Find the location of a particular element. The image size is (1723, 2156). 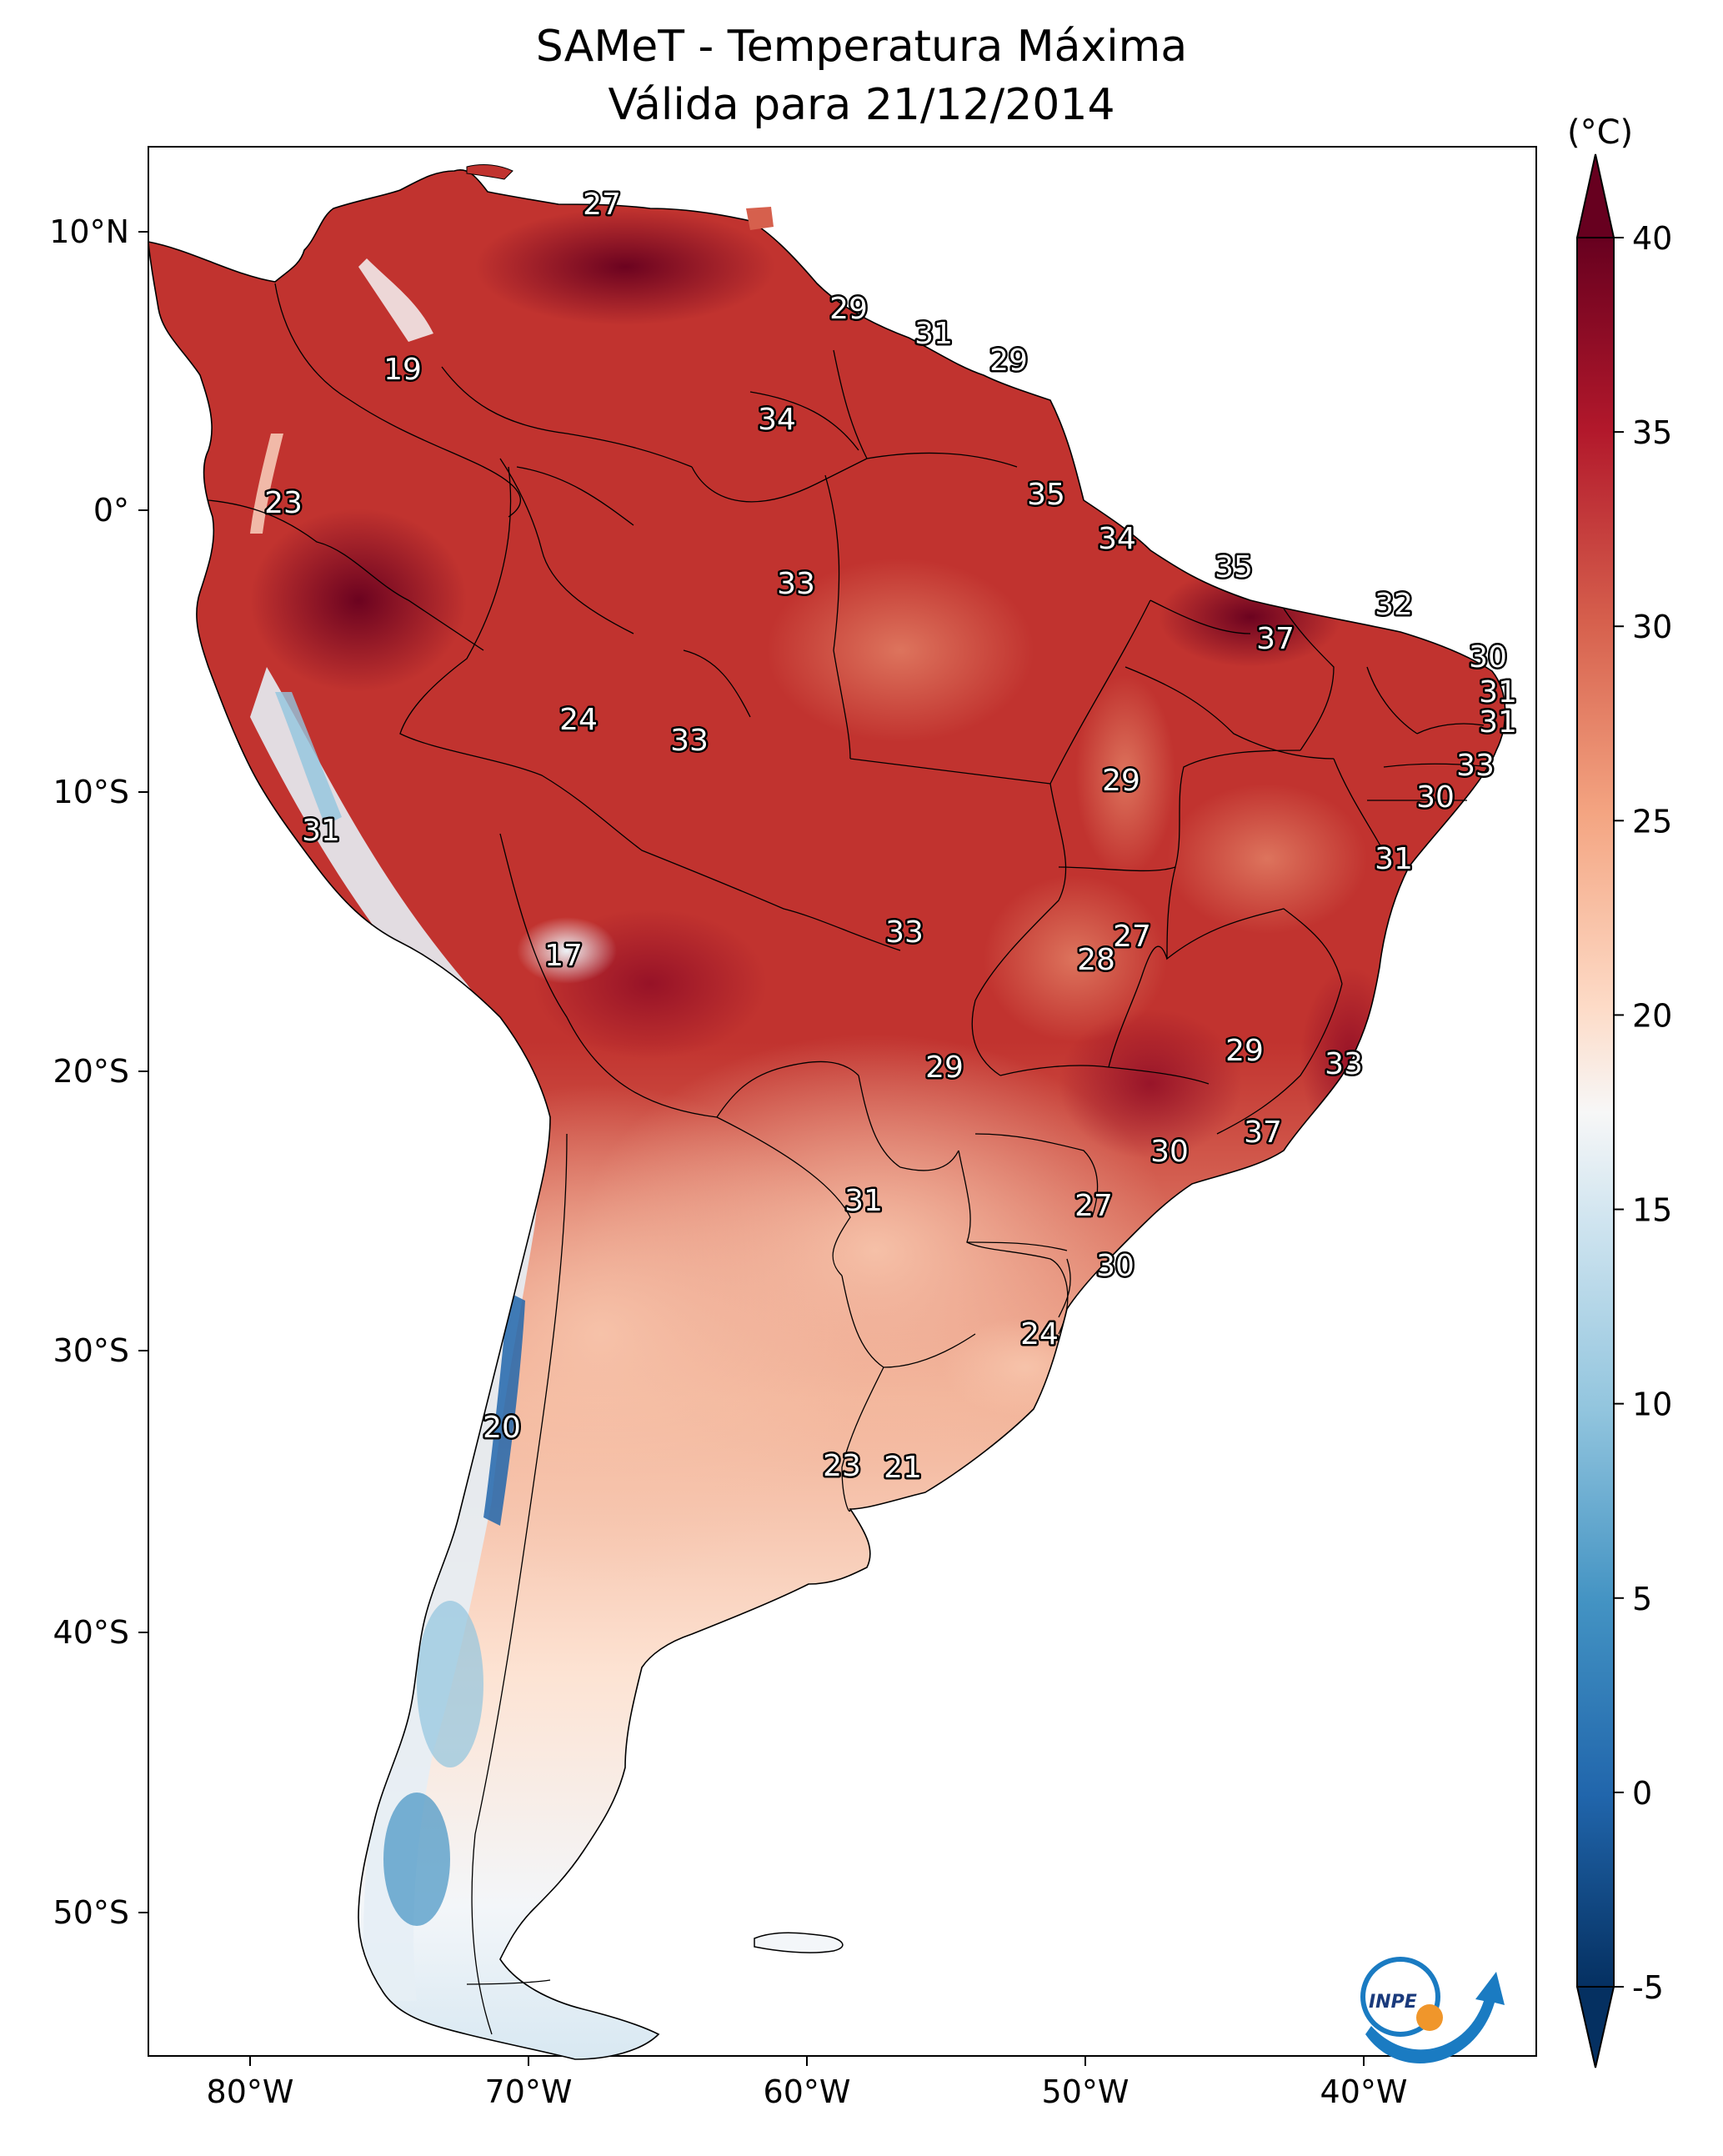

colorbar-tick-label: 25 is located at coordinates (1652, 821).